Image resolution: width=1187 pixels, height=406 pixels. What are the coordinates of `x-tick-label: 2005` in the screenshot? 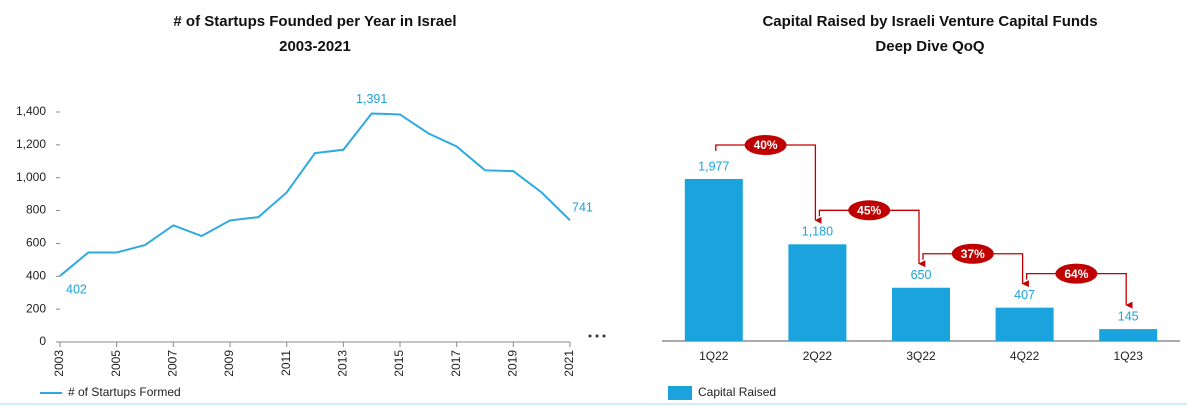 It's located at (116, 363).